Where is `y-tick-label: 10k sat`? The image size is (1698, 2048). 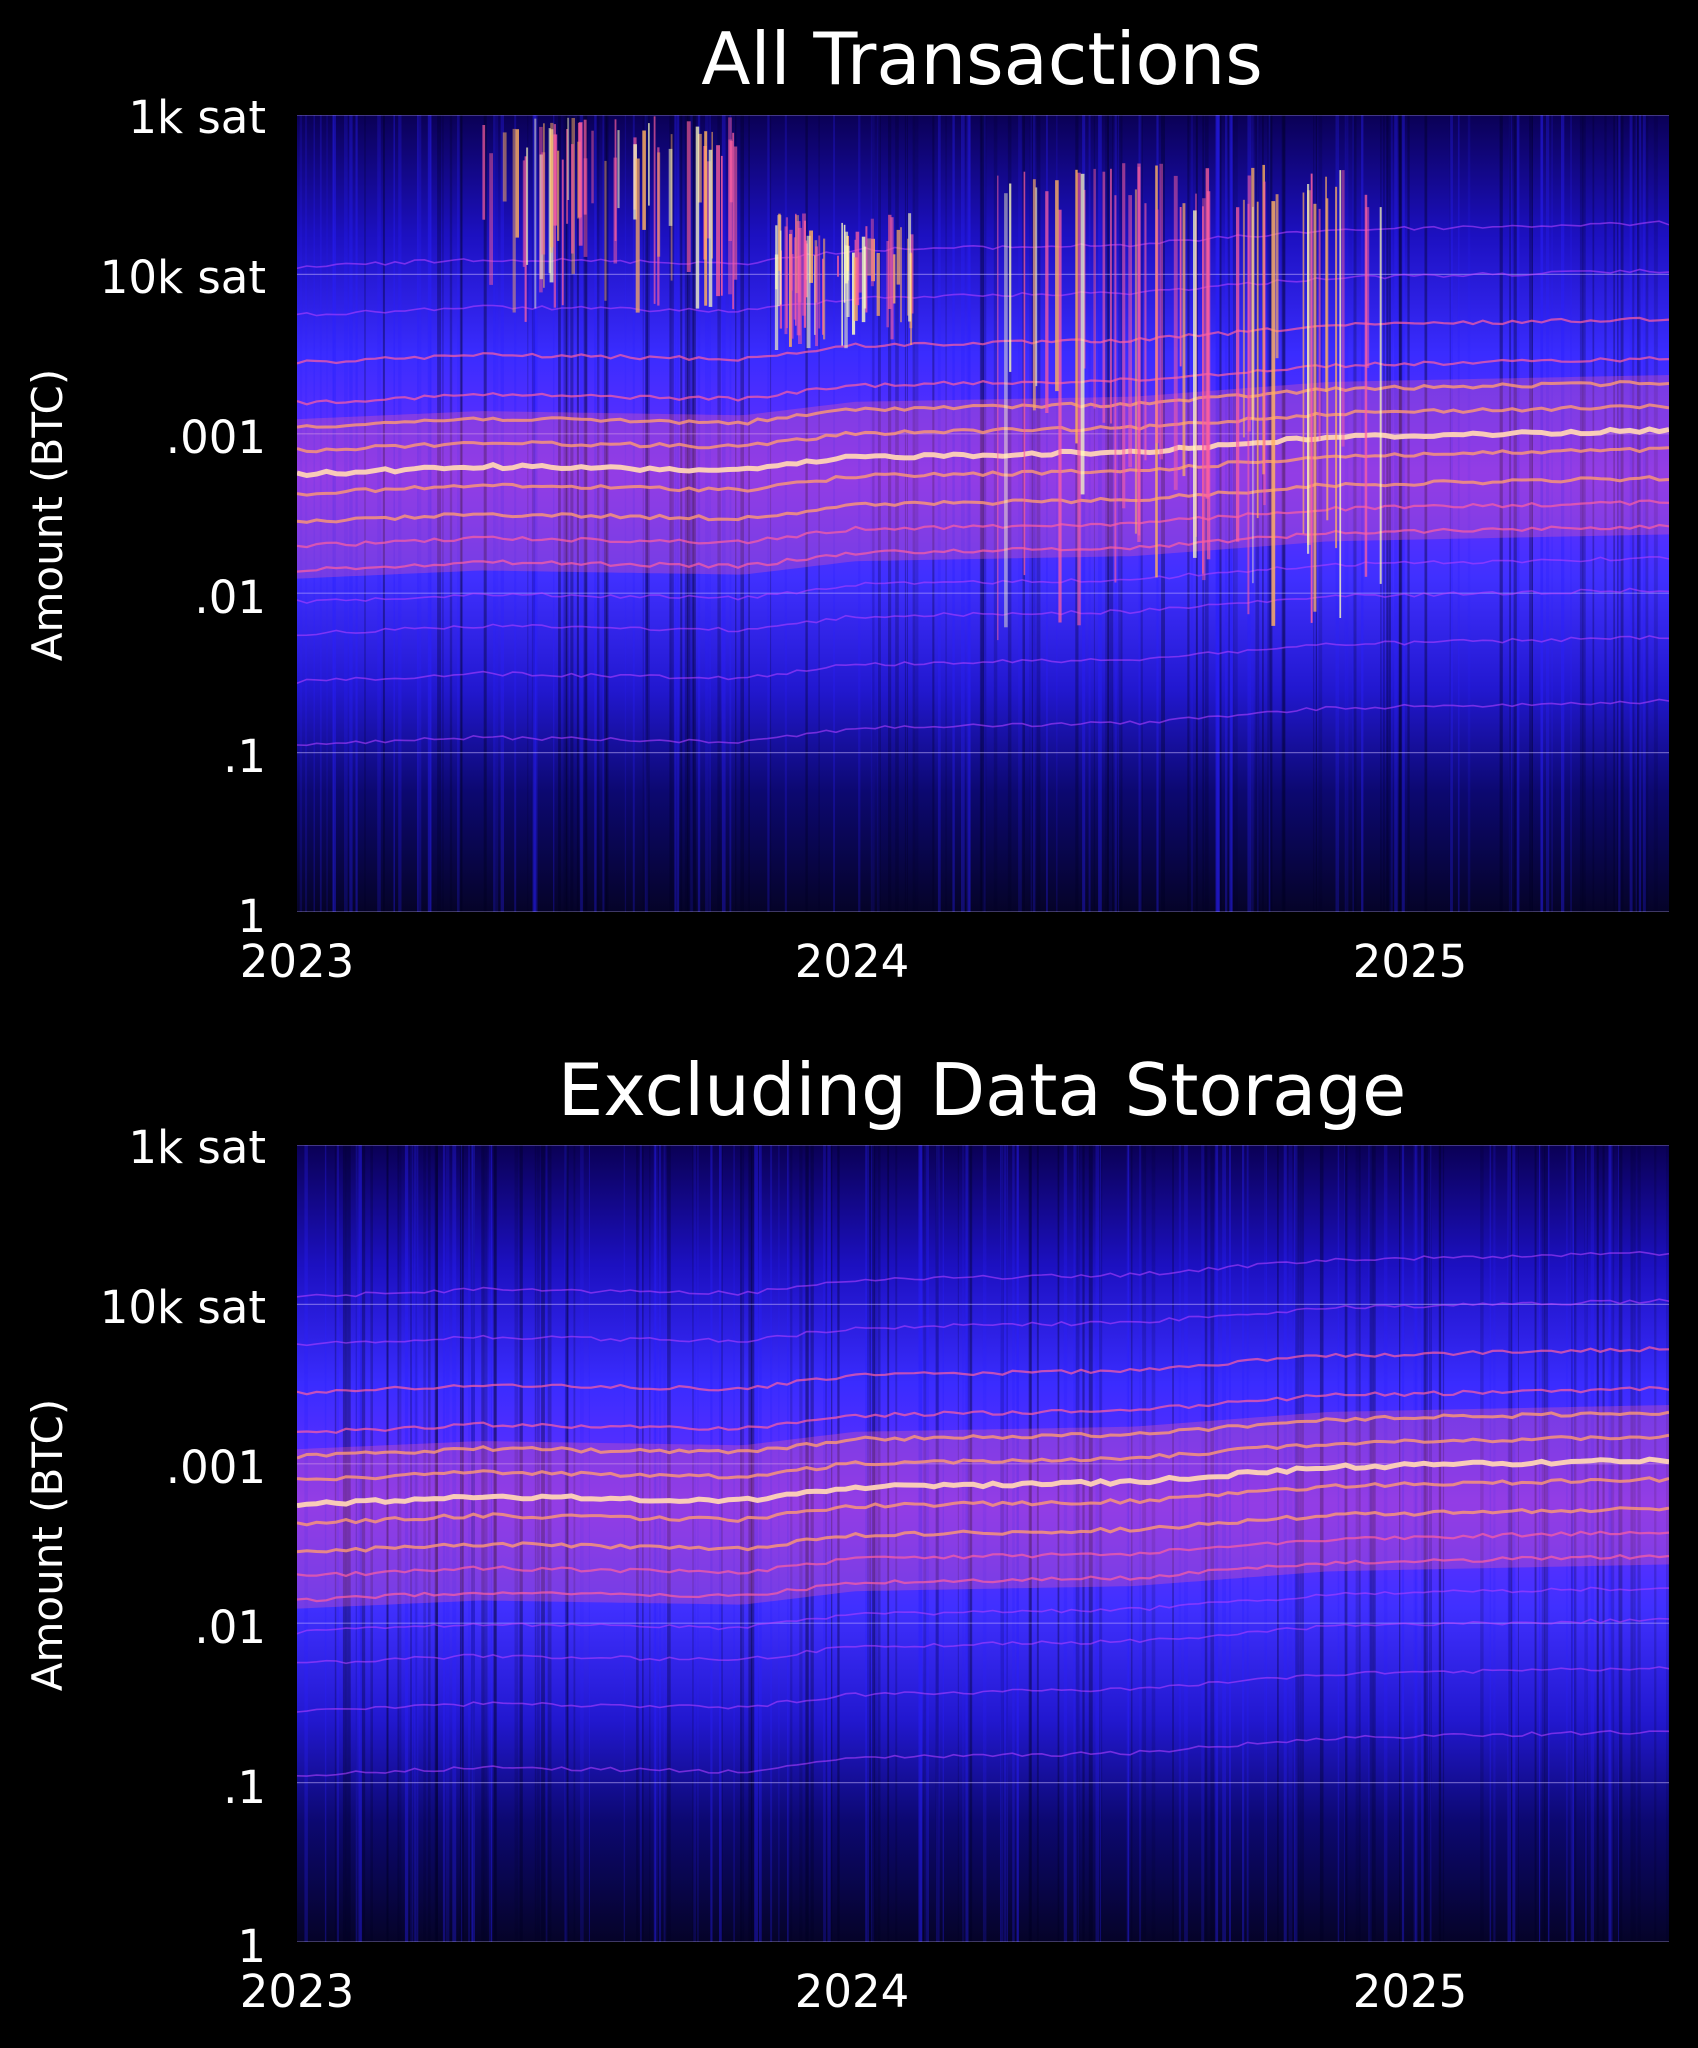 y-tick-label: 10k sat is located at coordinates (183, 277).